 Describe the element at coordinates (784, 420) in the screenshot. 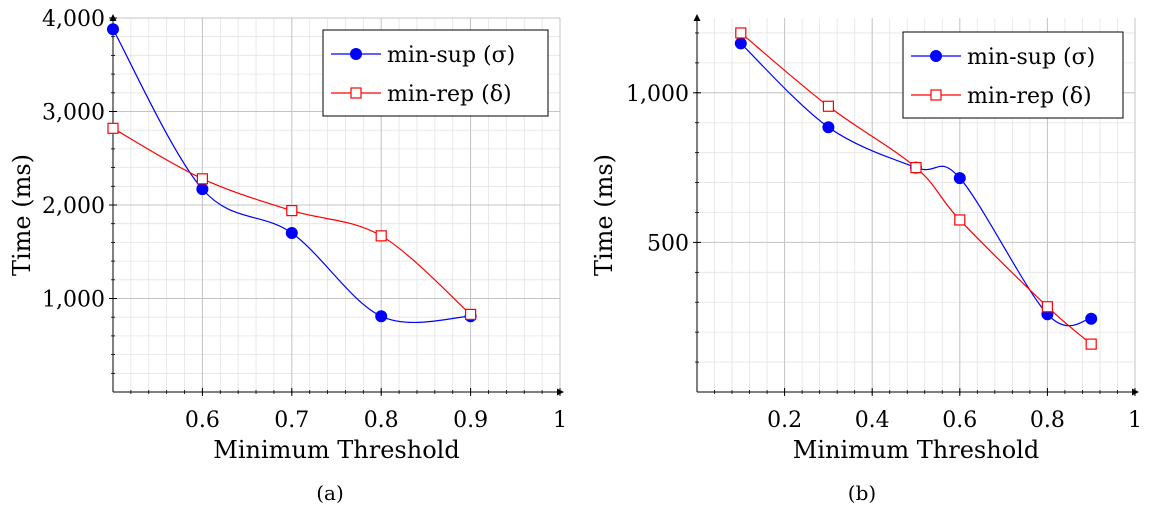

I see `x-tick-label: 0.2` at that location.